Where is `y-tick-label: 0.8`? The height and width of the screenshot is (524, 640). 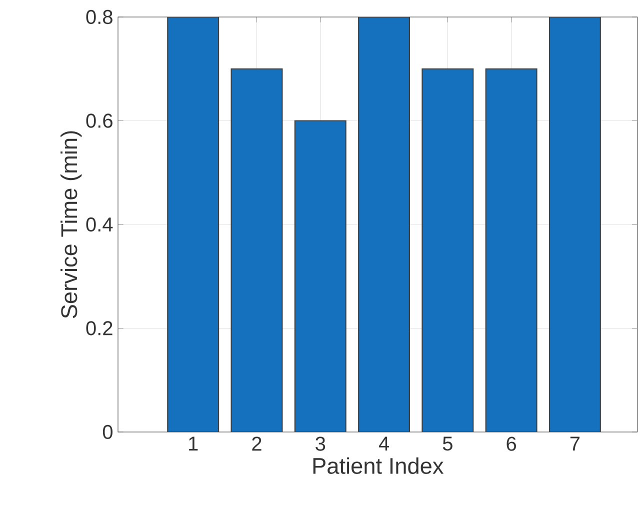
y-tick-label: 0.8 is located at coordinates (99, 17).